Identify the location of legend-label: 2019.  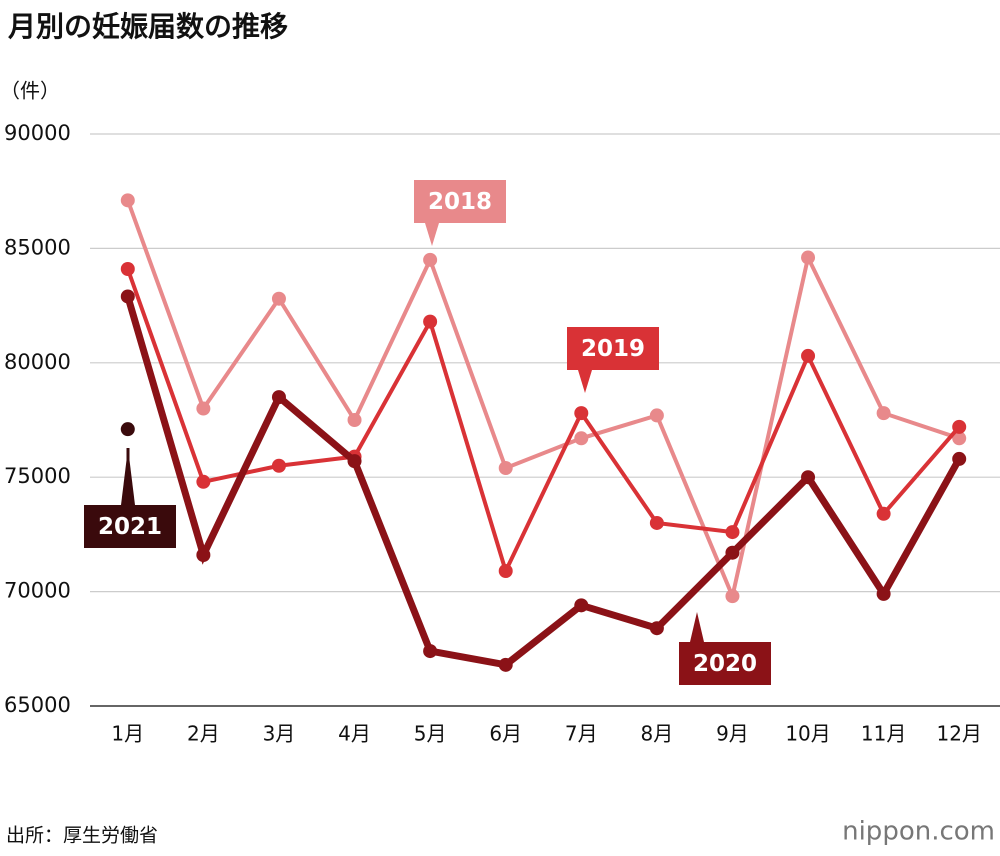
(613, 349).